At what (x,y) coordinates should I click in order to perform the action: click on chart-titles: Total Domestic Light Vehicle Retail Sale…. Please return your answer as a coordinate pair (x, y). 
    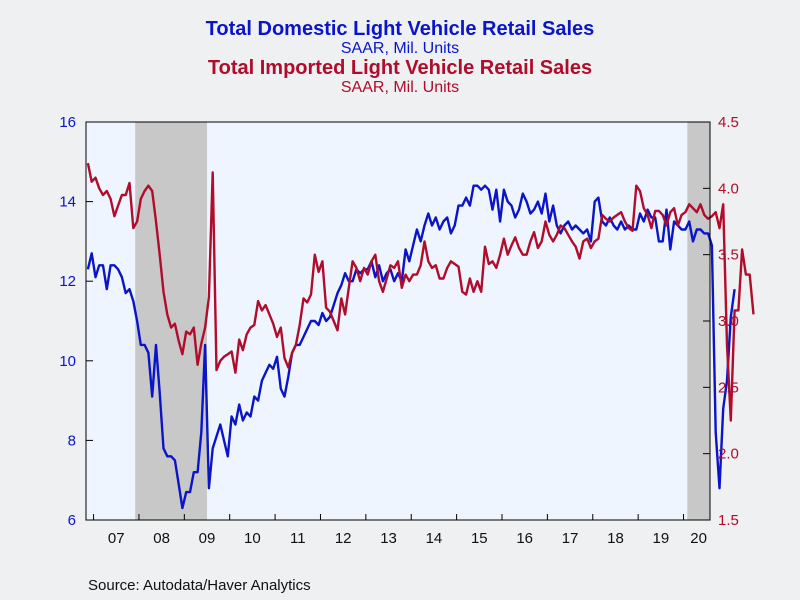
    Looking at the image, I should click on (400, 57).